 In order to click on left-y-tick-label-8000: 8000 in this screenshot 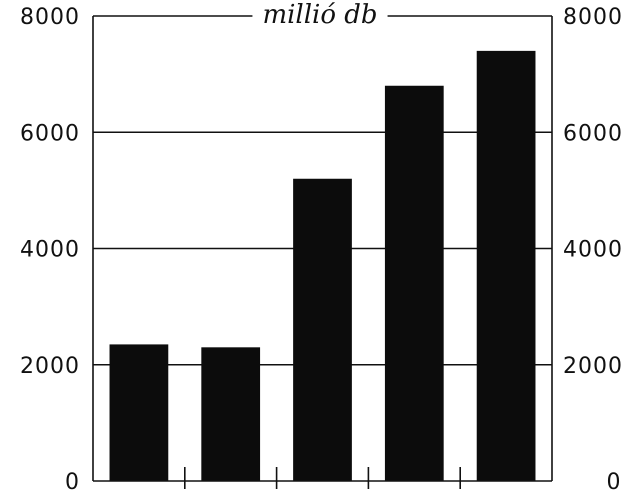, I will do `click(50, 17)`.